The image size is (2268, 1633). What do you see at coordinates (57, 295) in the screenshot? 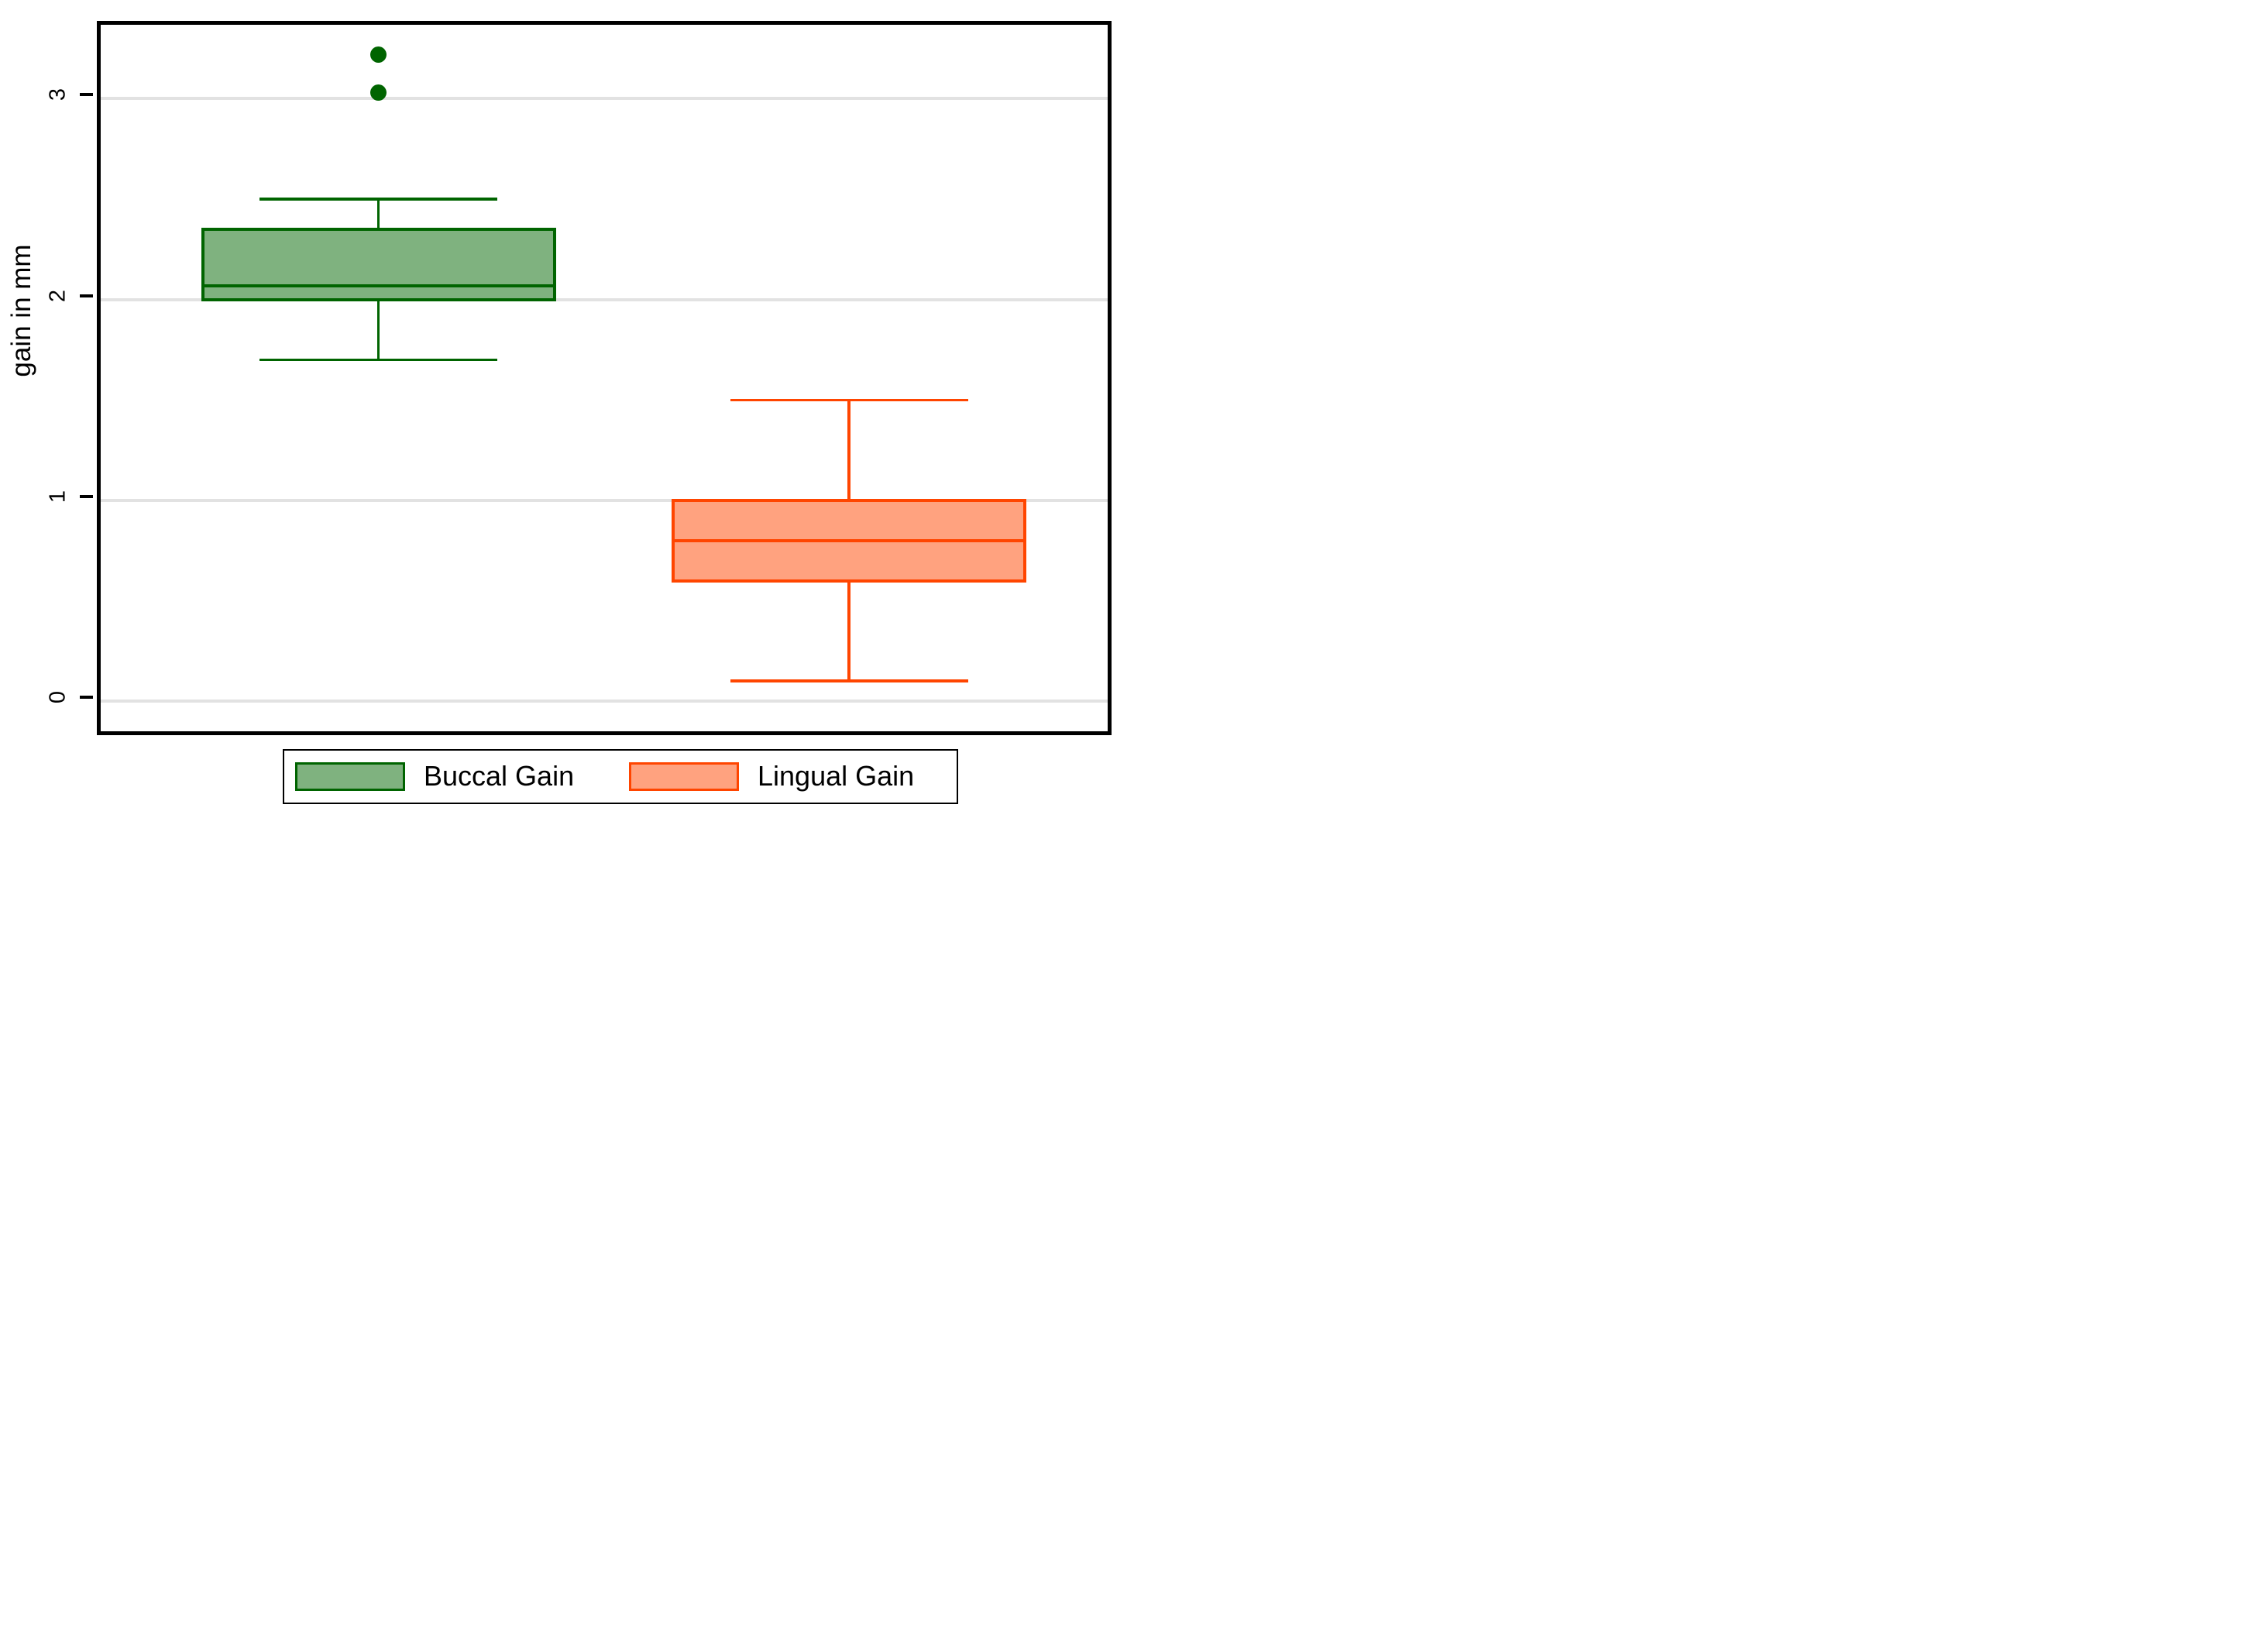
I see `y-tick-label-2: 2` at bounding box center [57, 295].